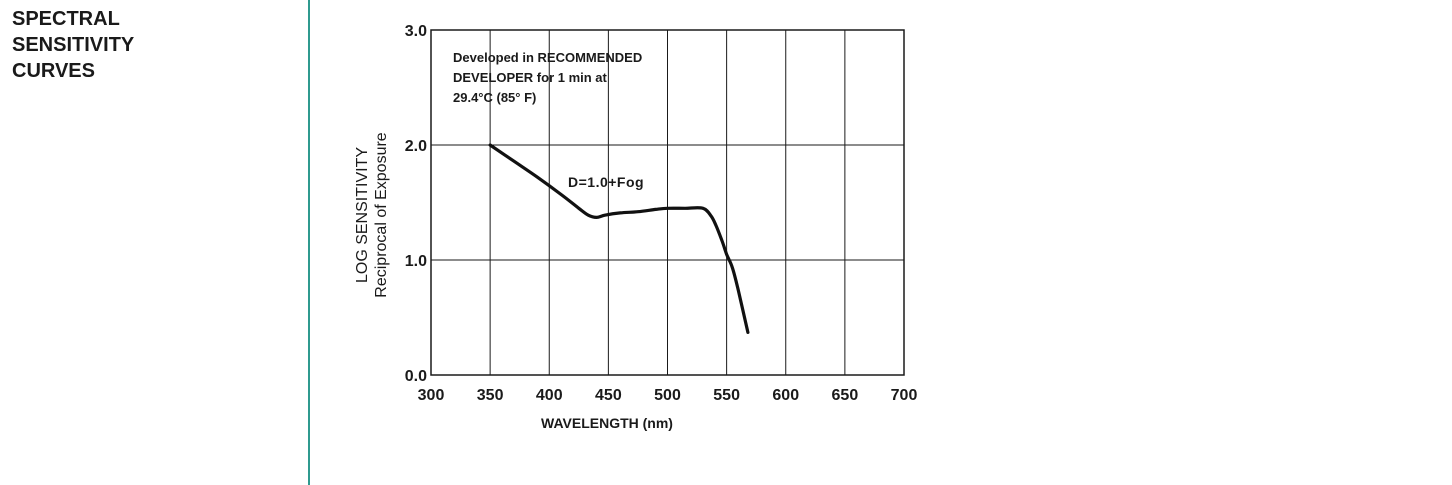 The width and height of the screenshot is (1452, 485). I want to click on x-axis-label: WAVELENGTH (nm), so click(607, 423).